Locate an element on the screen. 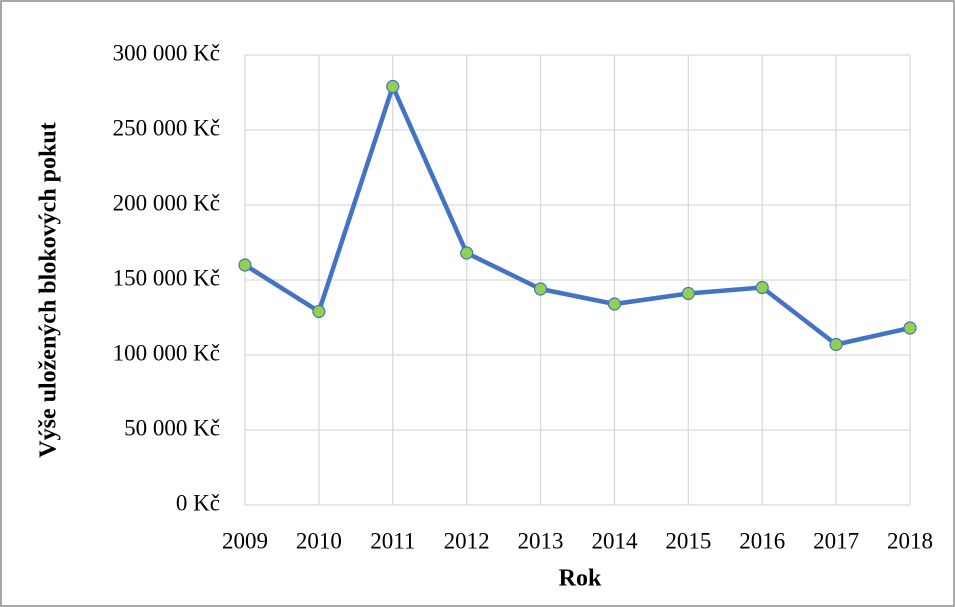 This screenshot has height=607, width=955. y-tick-label: 250 000 Kč is located at coordinates (166, 127).